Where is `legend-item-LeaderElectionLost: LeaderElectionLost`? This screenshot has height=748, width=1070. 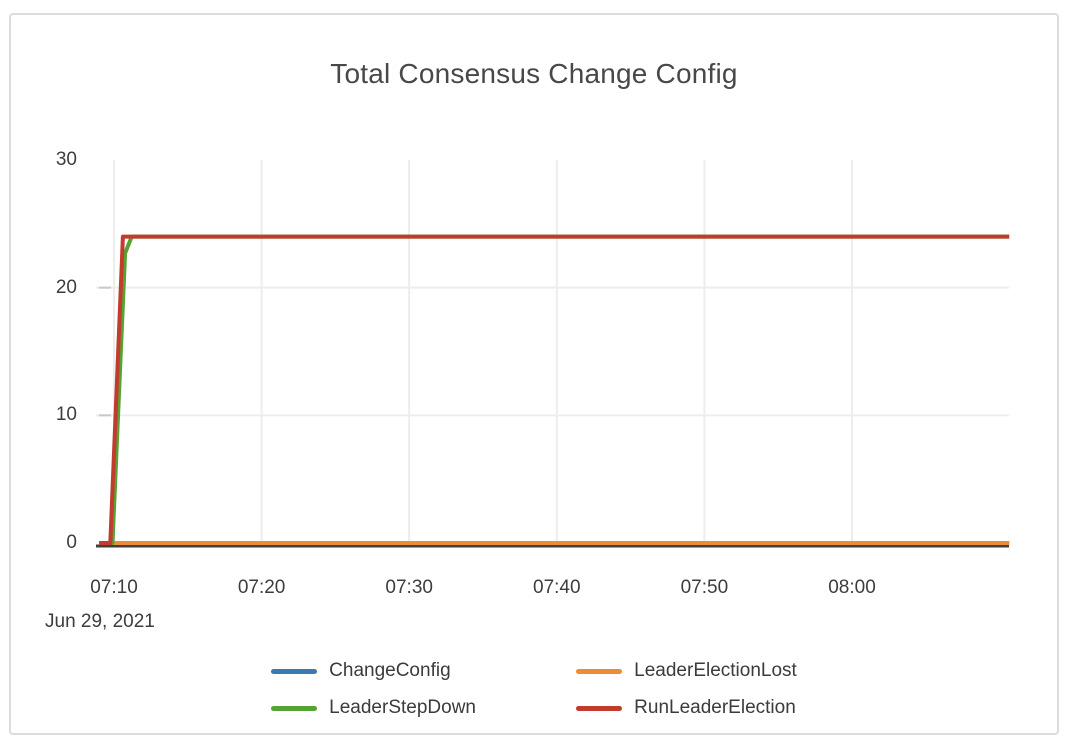
legend-item-LeaderElectionLost: LeaderElectionLost is located at coordinates (686, 671).